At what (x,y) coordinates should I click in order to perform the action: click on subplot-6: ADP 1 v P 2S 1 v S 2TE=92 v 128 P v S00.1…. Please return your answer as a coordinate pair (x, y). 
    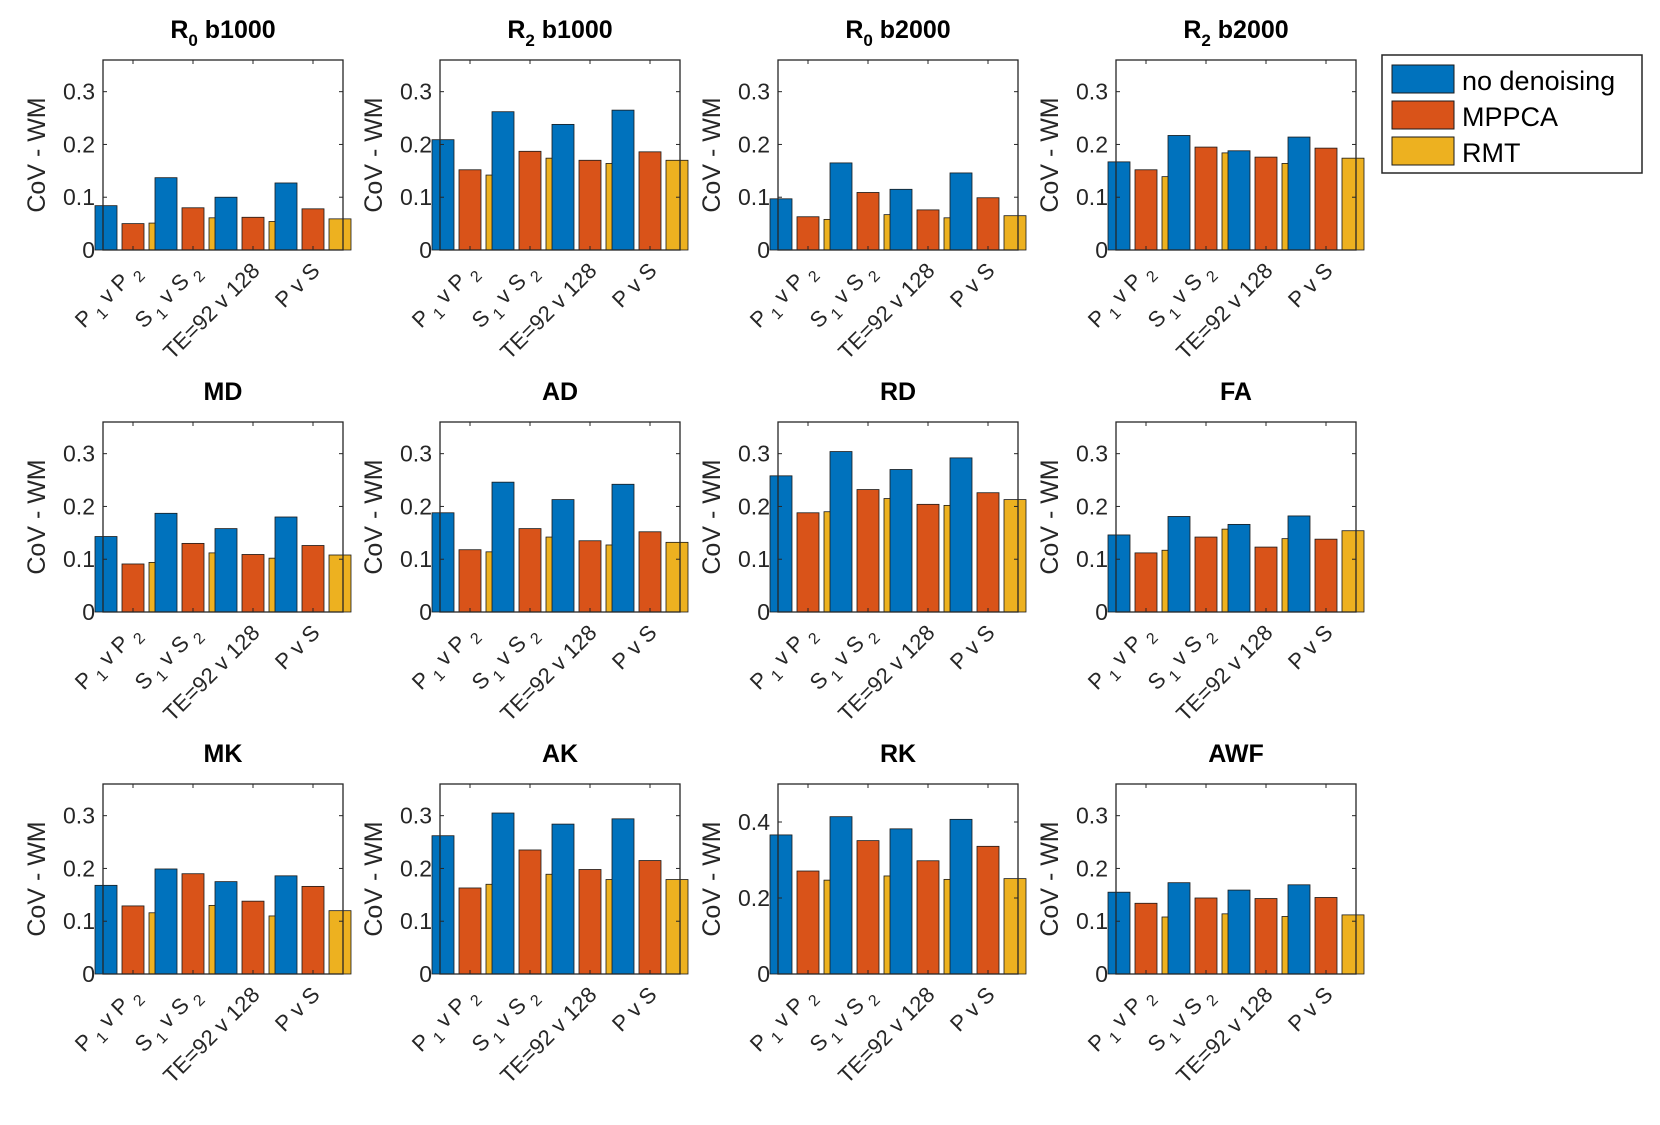
    Looking at the image, I should click on (524, 552).